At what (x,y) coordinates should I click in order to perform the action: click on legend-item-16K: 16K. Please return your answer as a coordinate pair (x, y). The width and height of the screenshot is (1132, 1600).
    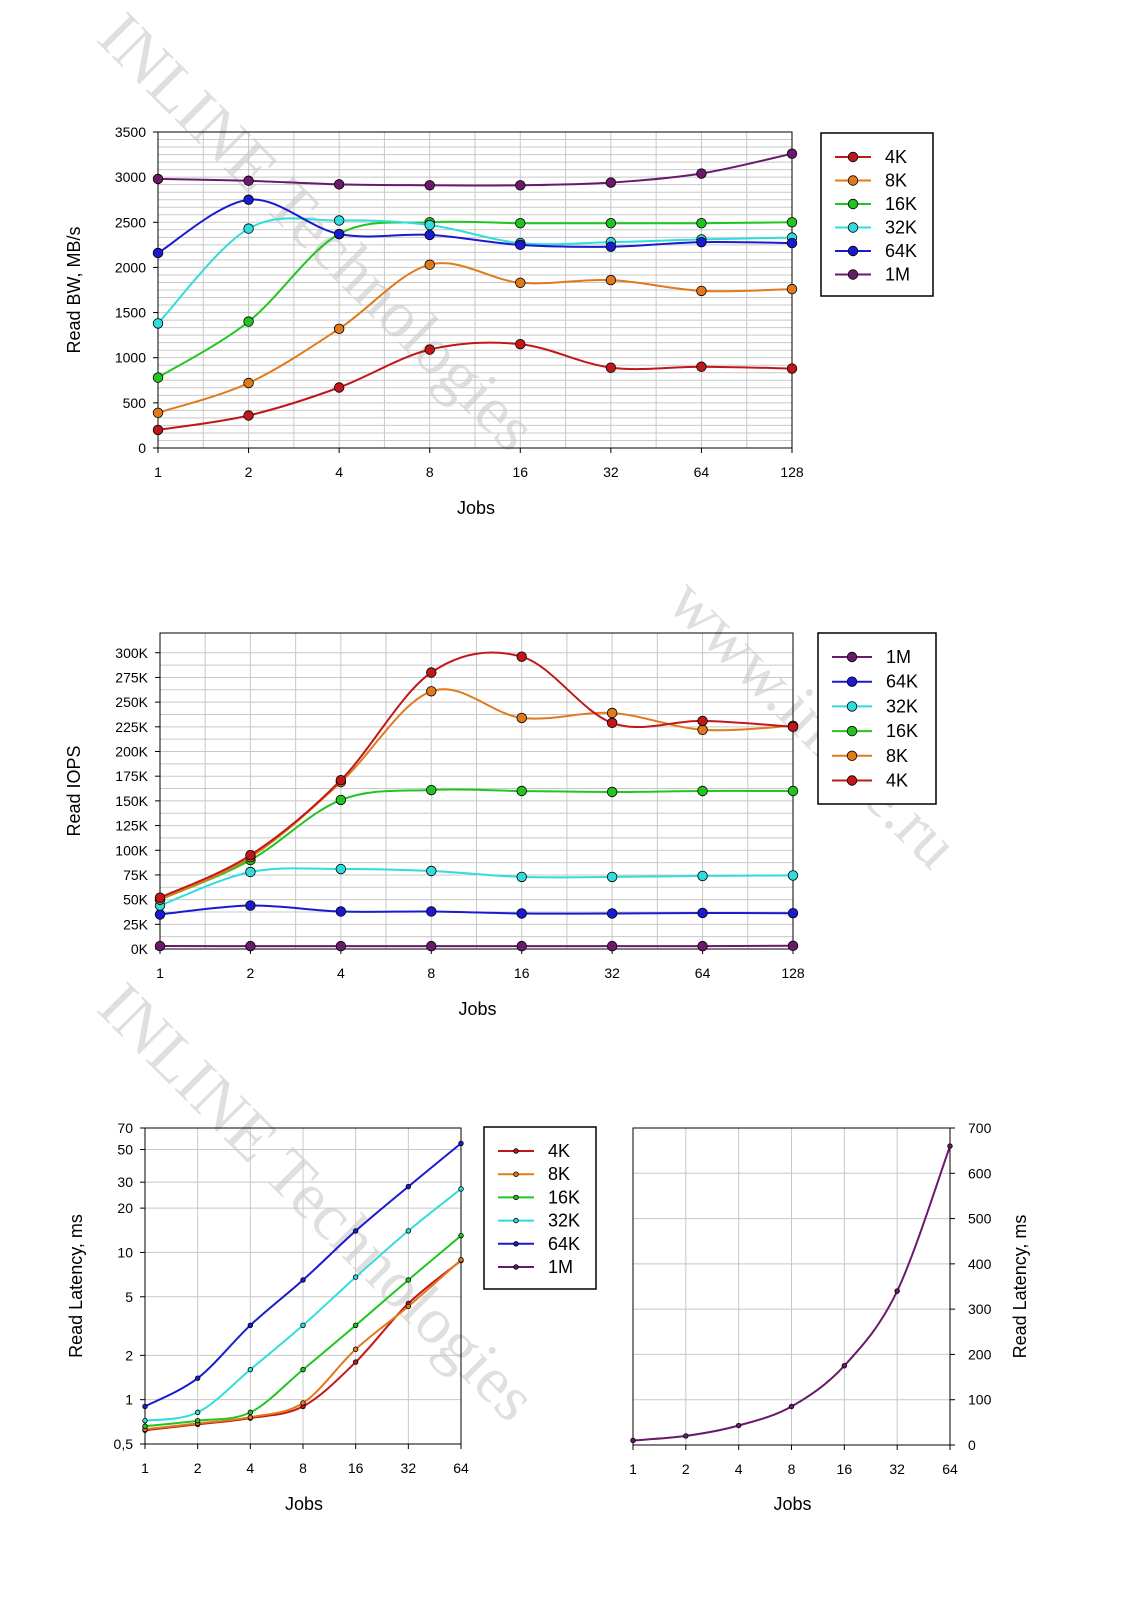
    Looking at the image, I should click on (876, 204).